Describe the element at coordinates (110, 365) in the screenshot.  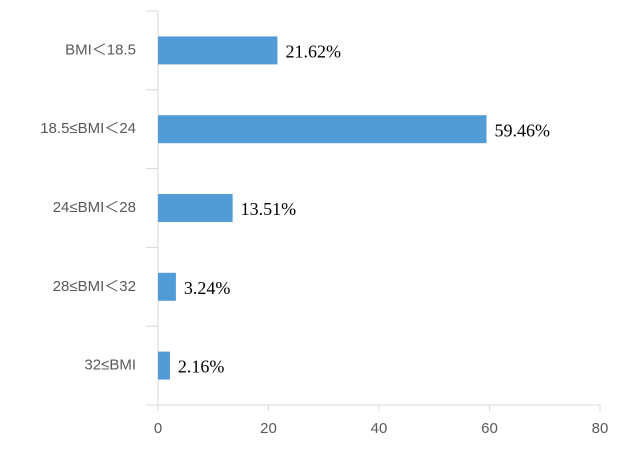
I see `y-tick-label: 32≤BMI` at that location.